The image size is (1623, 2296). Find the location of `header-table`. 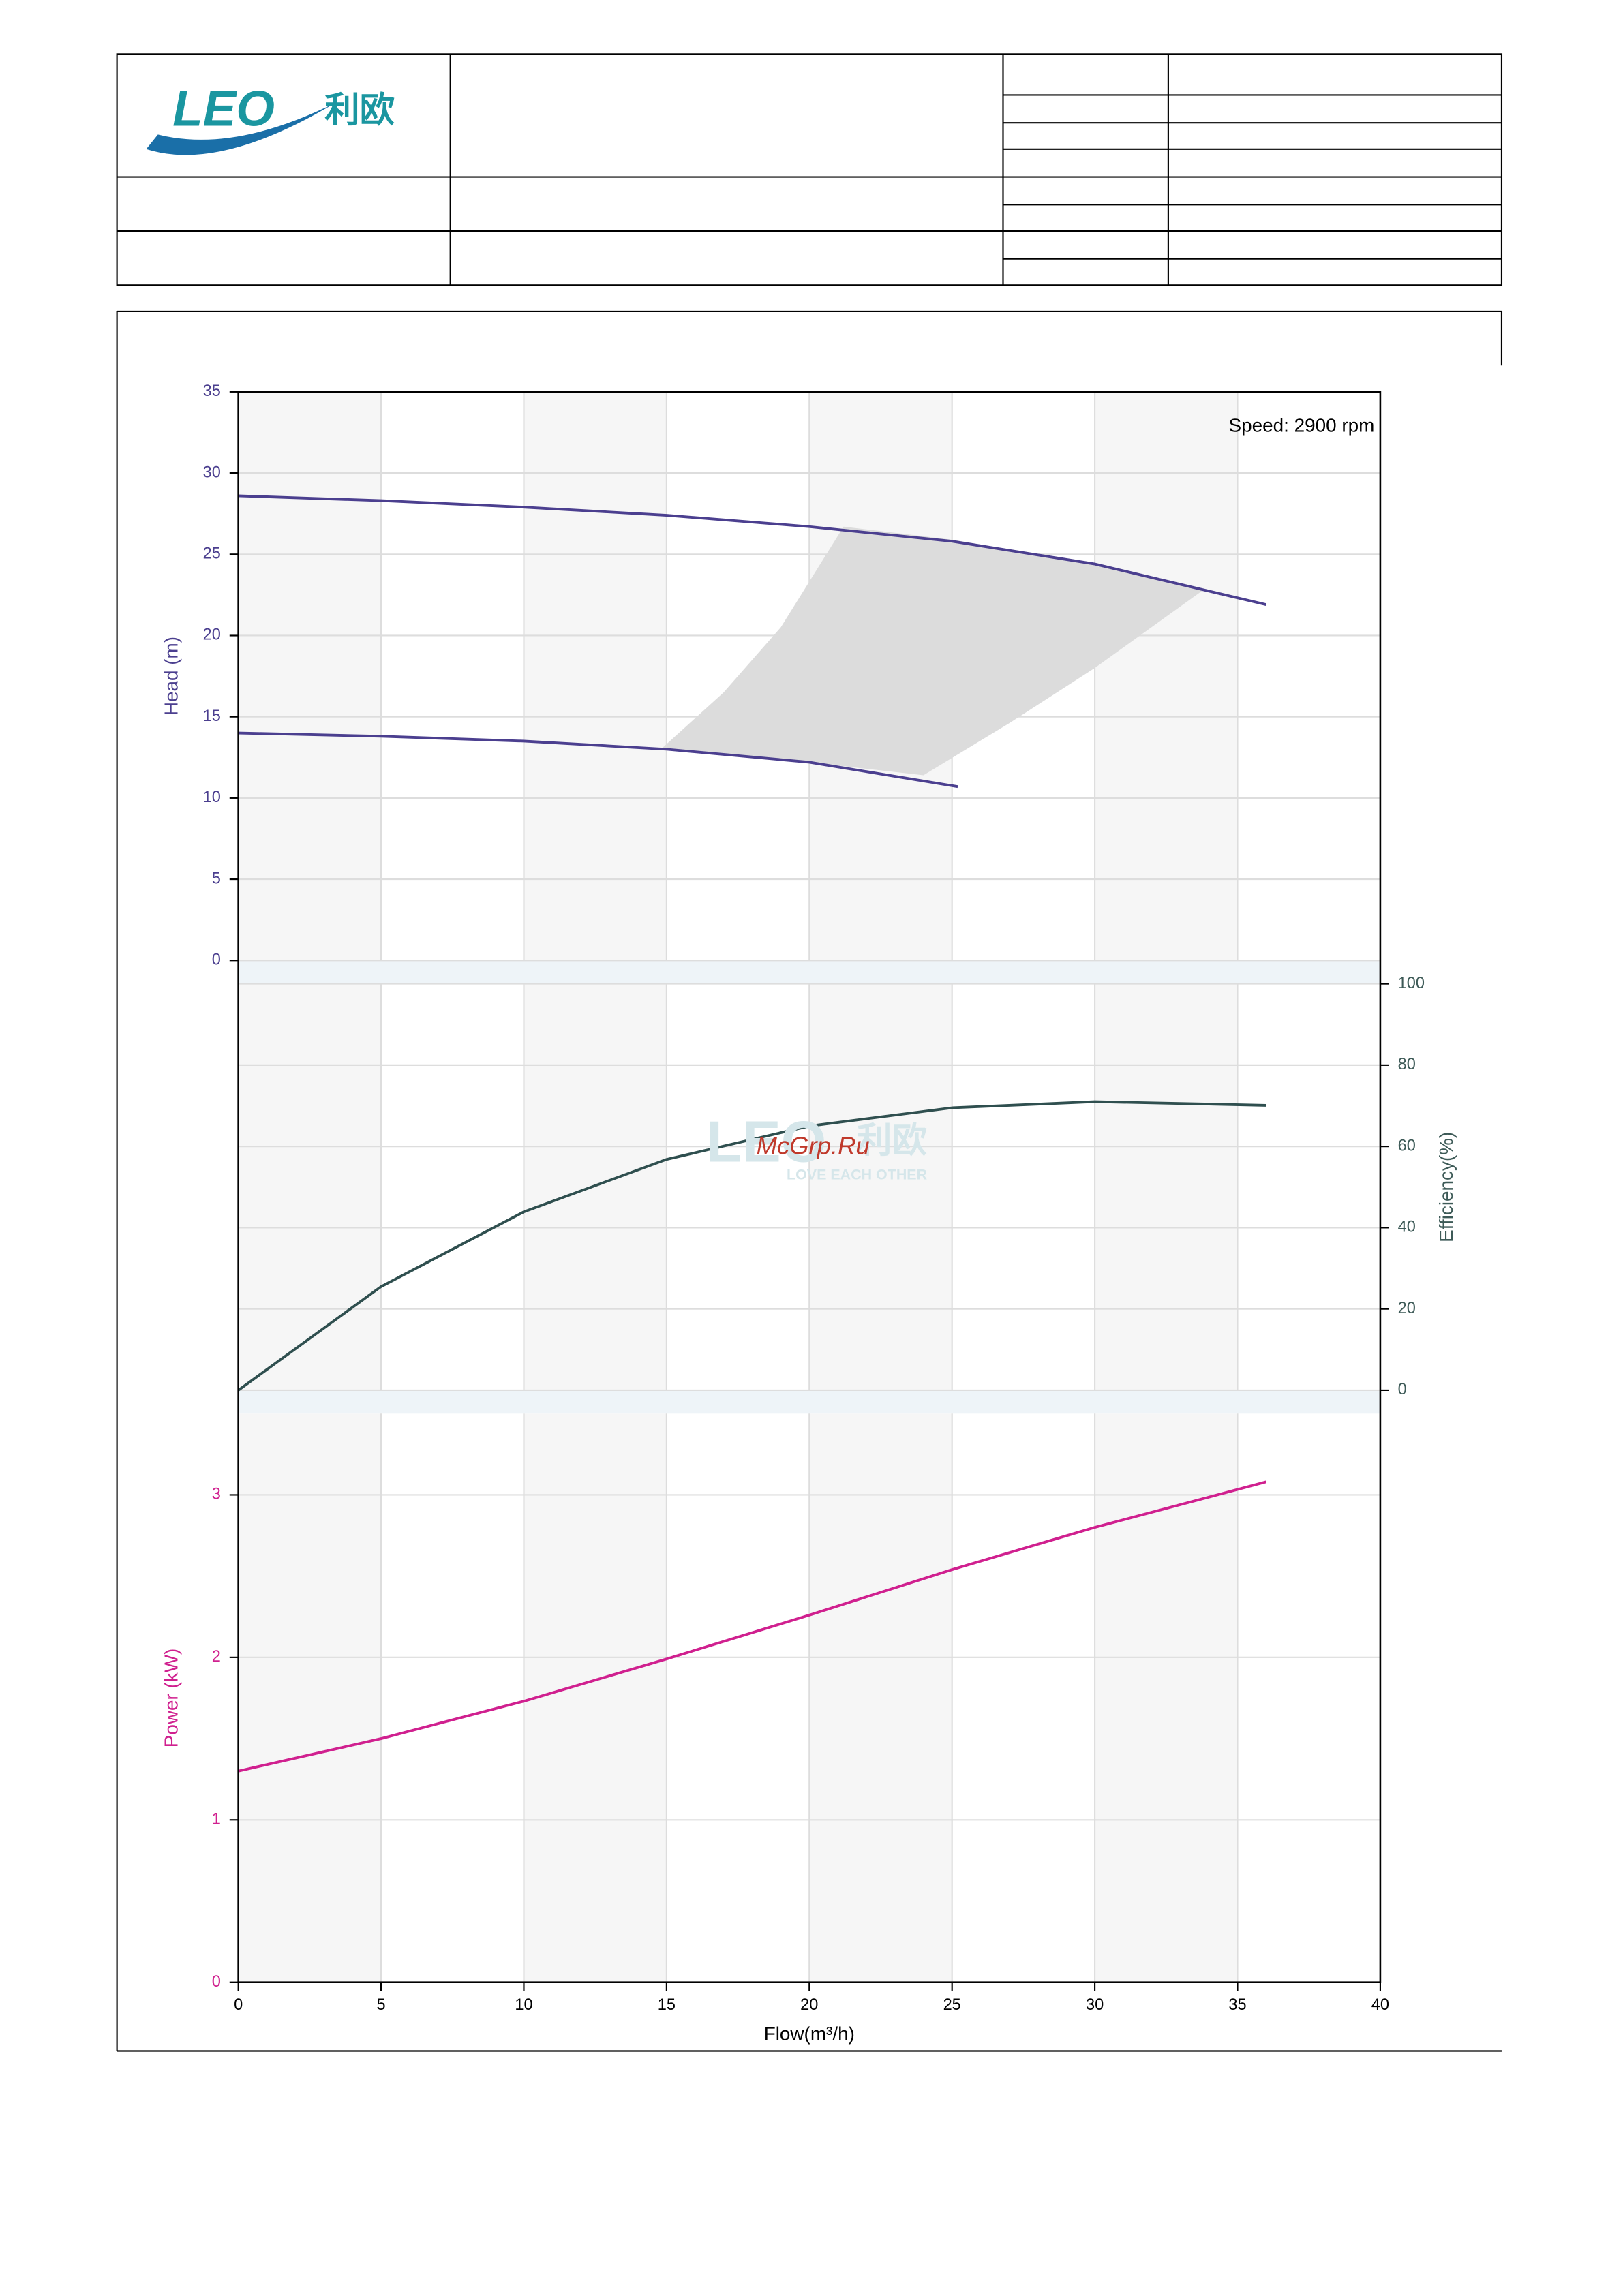

header-table is located at coordinates (809, 169).